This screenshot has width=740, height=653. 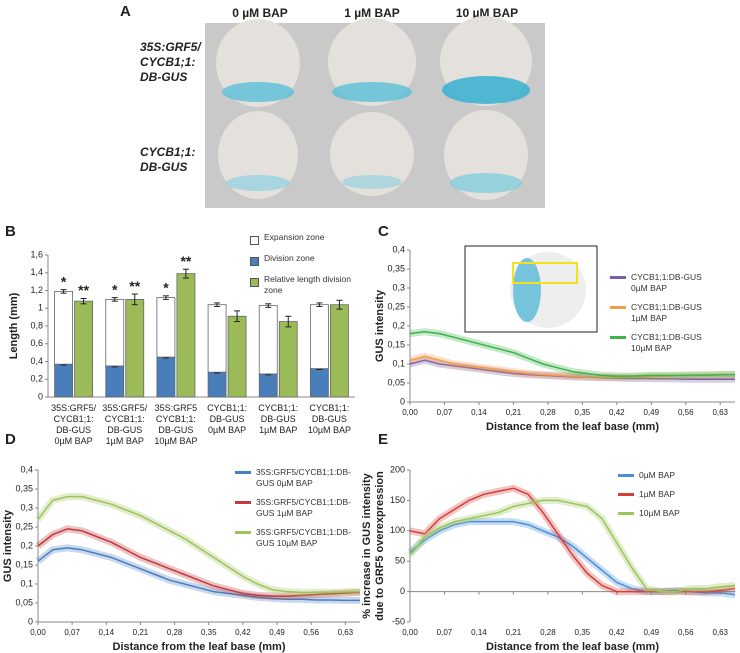 What do you see at coordinates (303, 507) in the screenshot?
I see `legend-label: 35S:GRF5/CYCB1;1:DB-GUS 1µM BAP` at bounding box center [303, 507].